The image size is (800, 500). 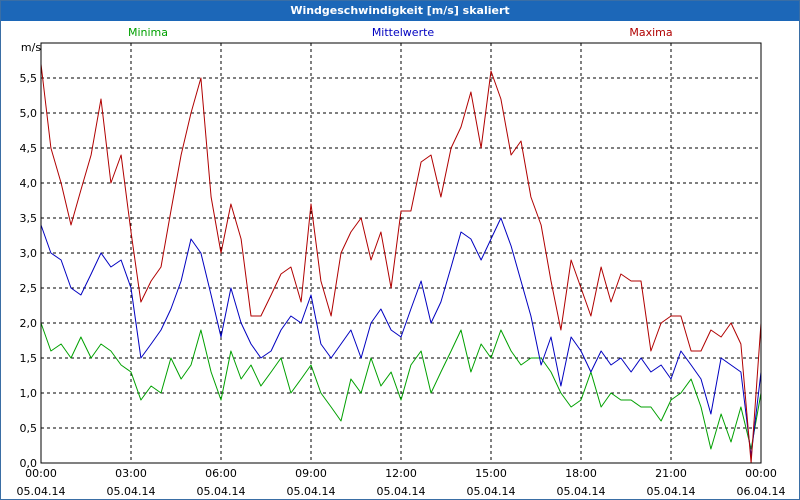 What do you see at coordinates (671, 473) in the screenshot?
I see `x-tick-time-label: 21:00` at bounding box center [671, 473].